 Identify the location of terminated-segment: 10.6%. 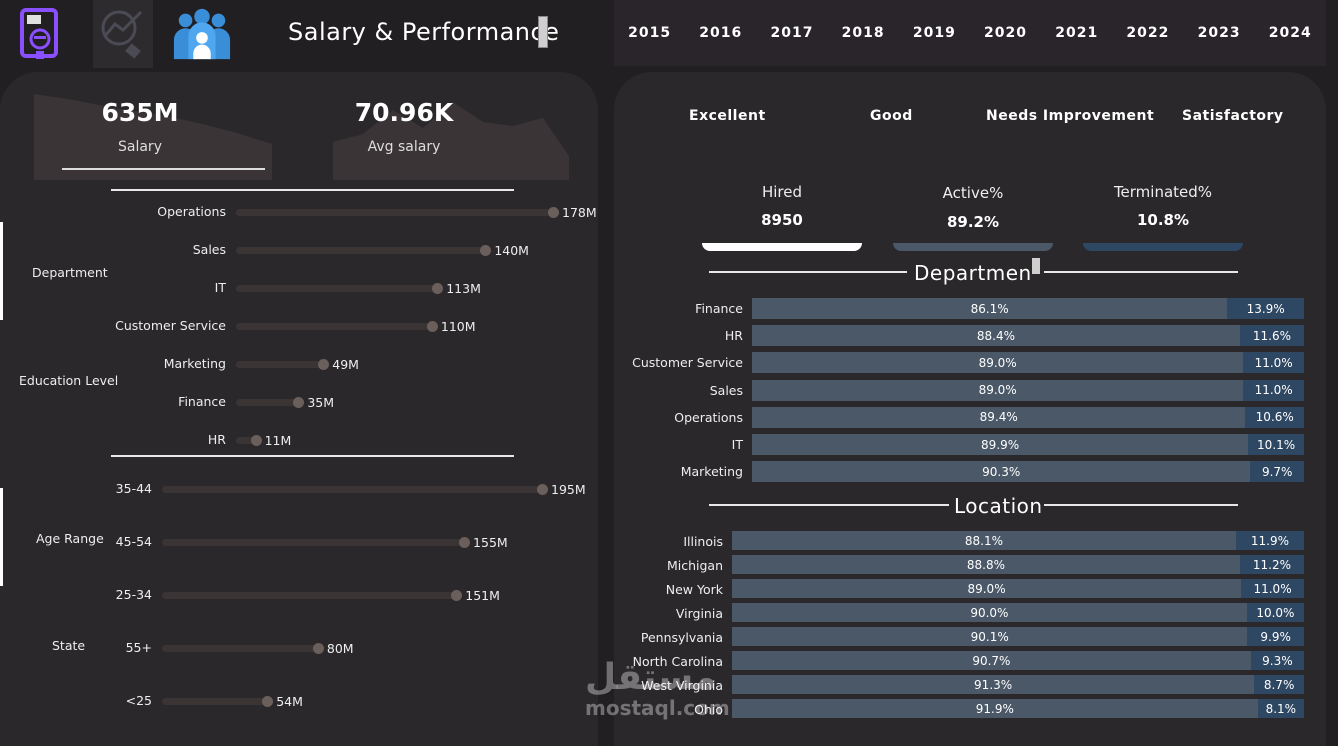
(1274, 417).